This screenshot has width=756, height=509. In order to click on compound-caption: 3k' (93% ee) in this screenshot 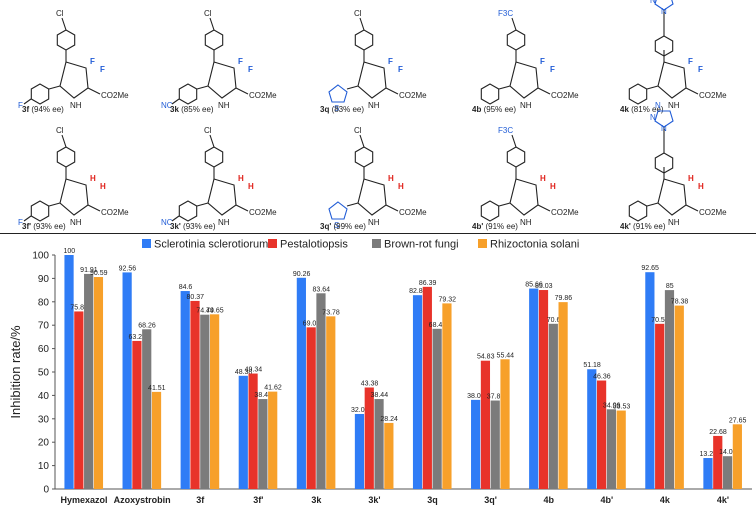, I will do `click(193, 226)`.